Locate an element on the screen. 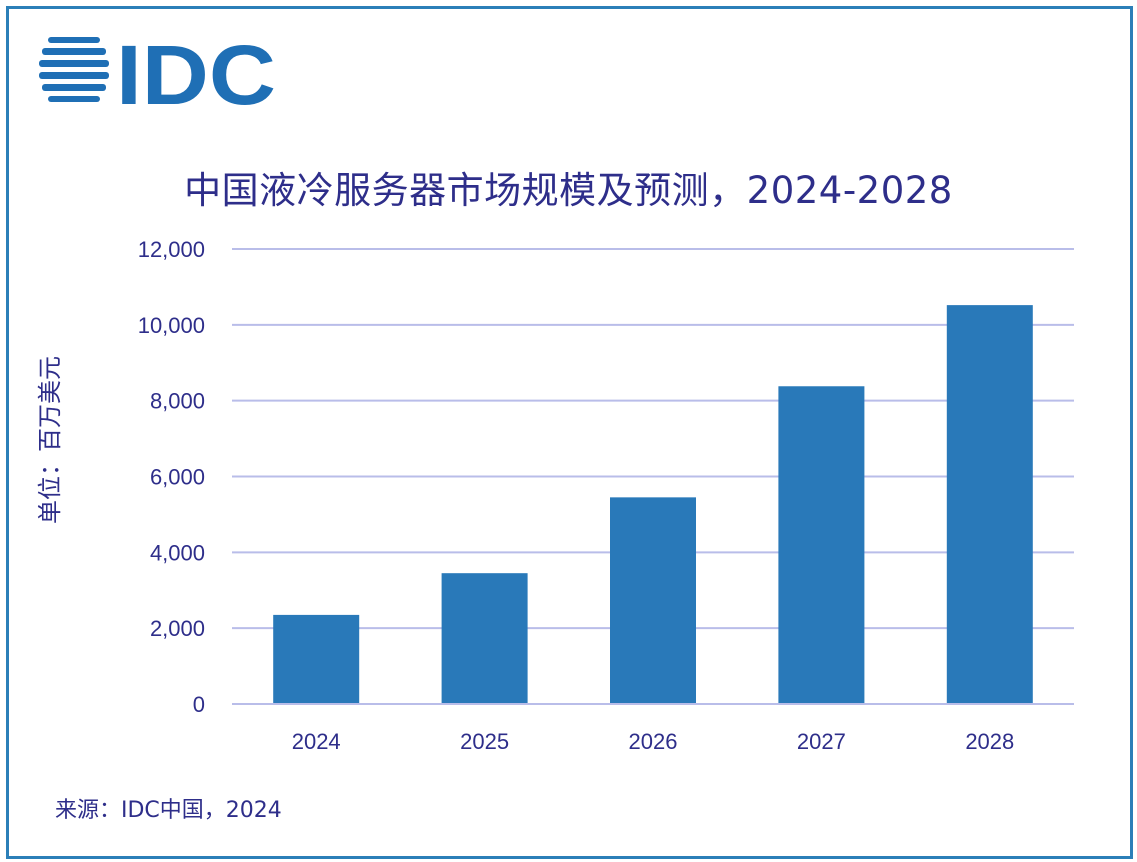 Image resolution: width=1137 pixels, height=862 pixels. idc-logo: IDC is located at coordinates (157, 72).